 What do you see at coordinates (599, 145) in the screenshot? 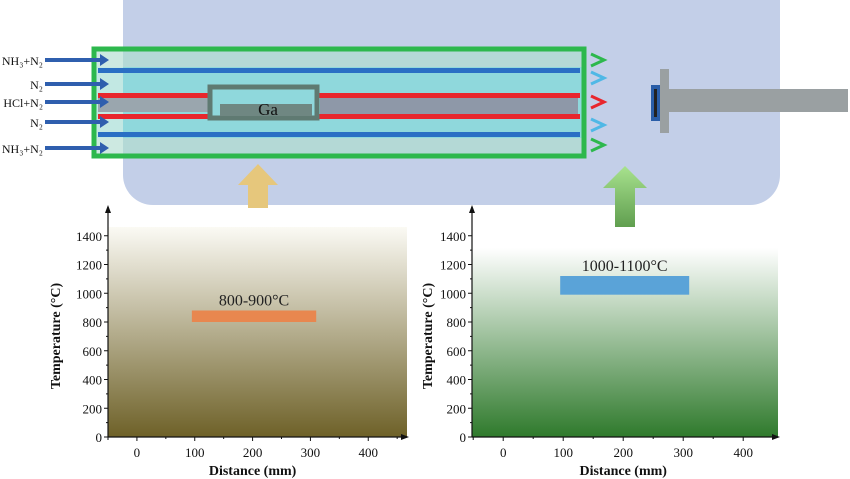
I see `outlet-arrow-nh3-bottom` at bounding box center [599, 145].